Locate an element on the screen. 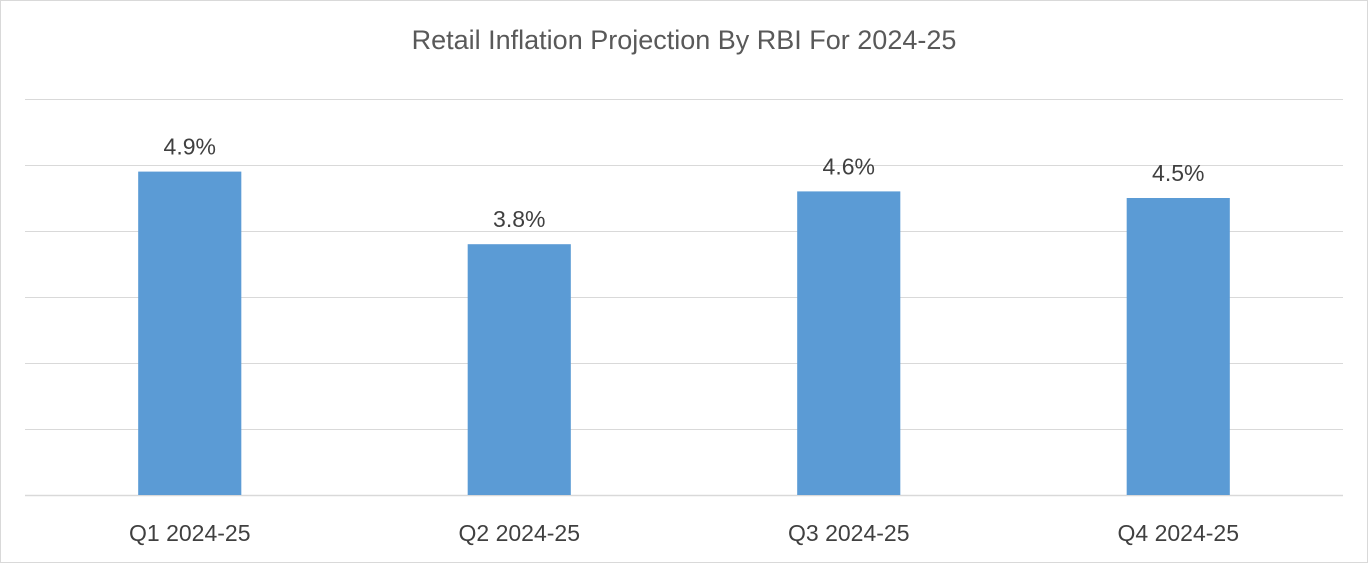  x-tick-label: Q1 2024-25 is located at coordinates (189, 533).